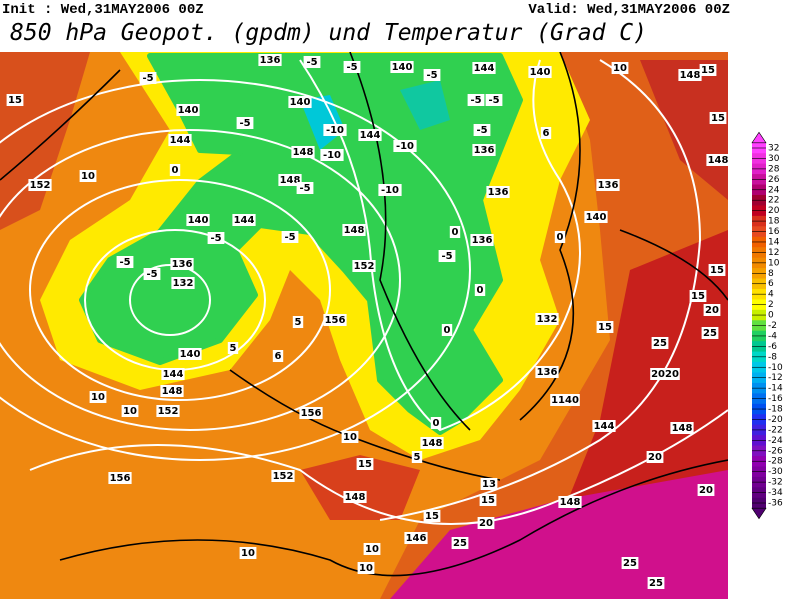 This screenshot has width=790, height=599. I want to click on colorbar-label: 4, so click(771, 295).